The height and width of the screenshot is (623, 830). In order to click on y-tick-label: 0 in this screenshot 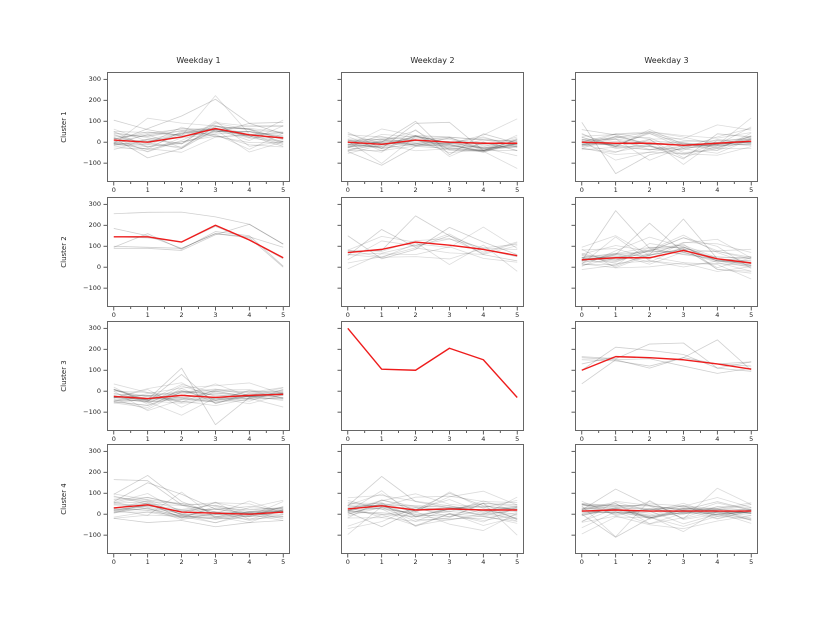, I will do `click(98, 267)`.